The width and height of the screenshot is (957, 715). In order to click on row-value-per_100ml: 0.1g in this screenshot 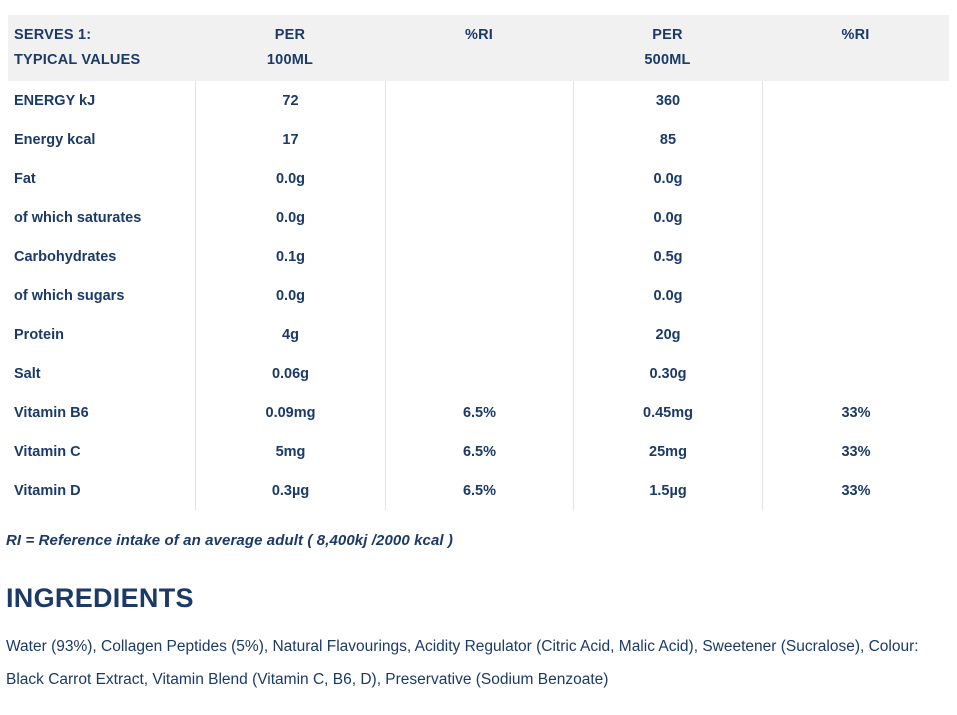, I will do `click(290, 256)`.